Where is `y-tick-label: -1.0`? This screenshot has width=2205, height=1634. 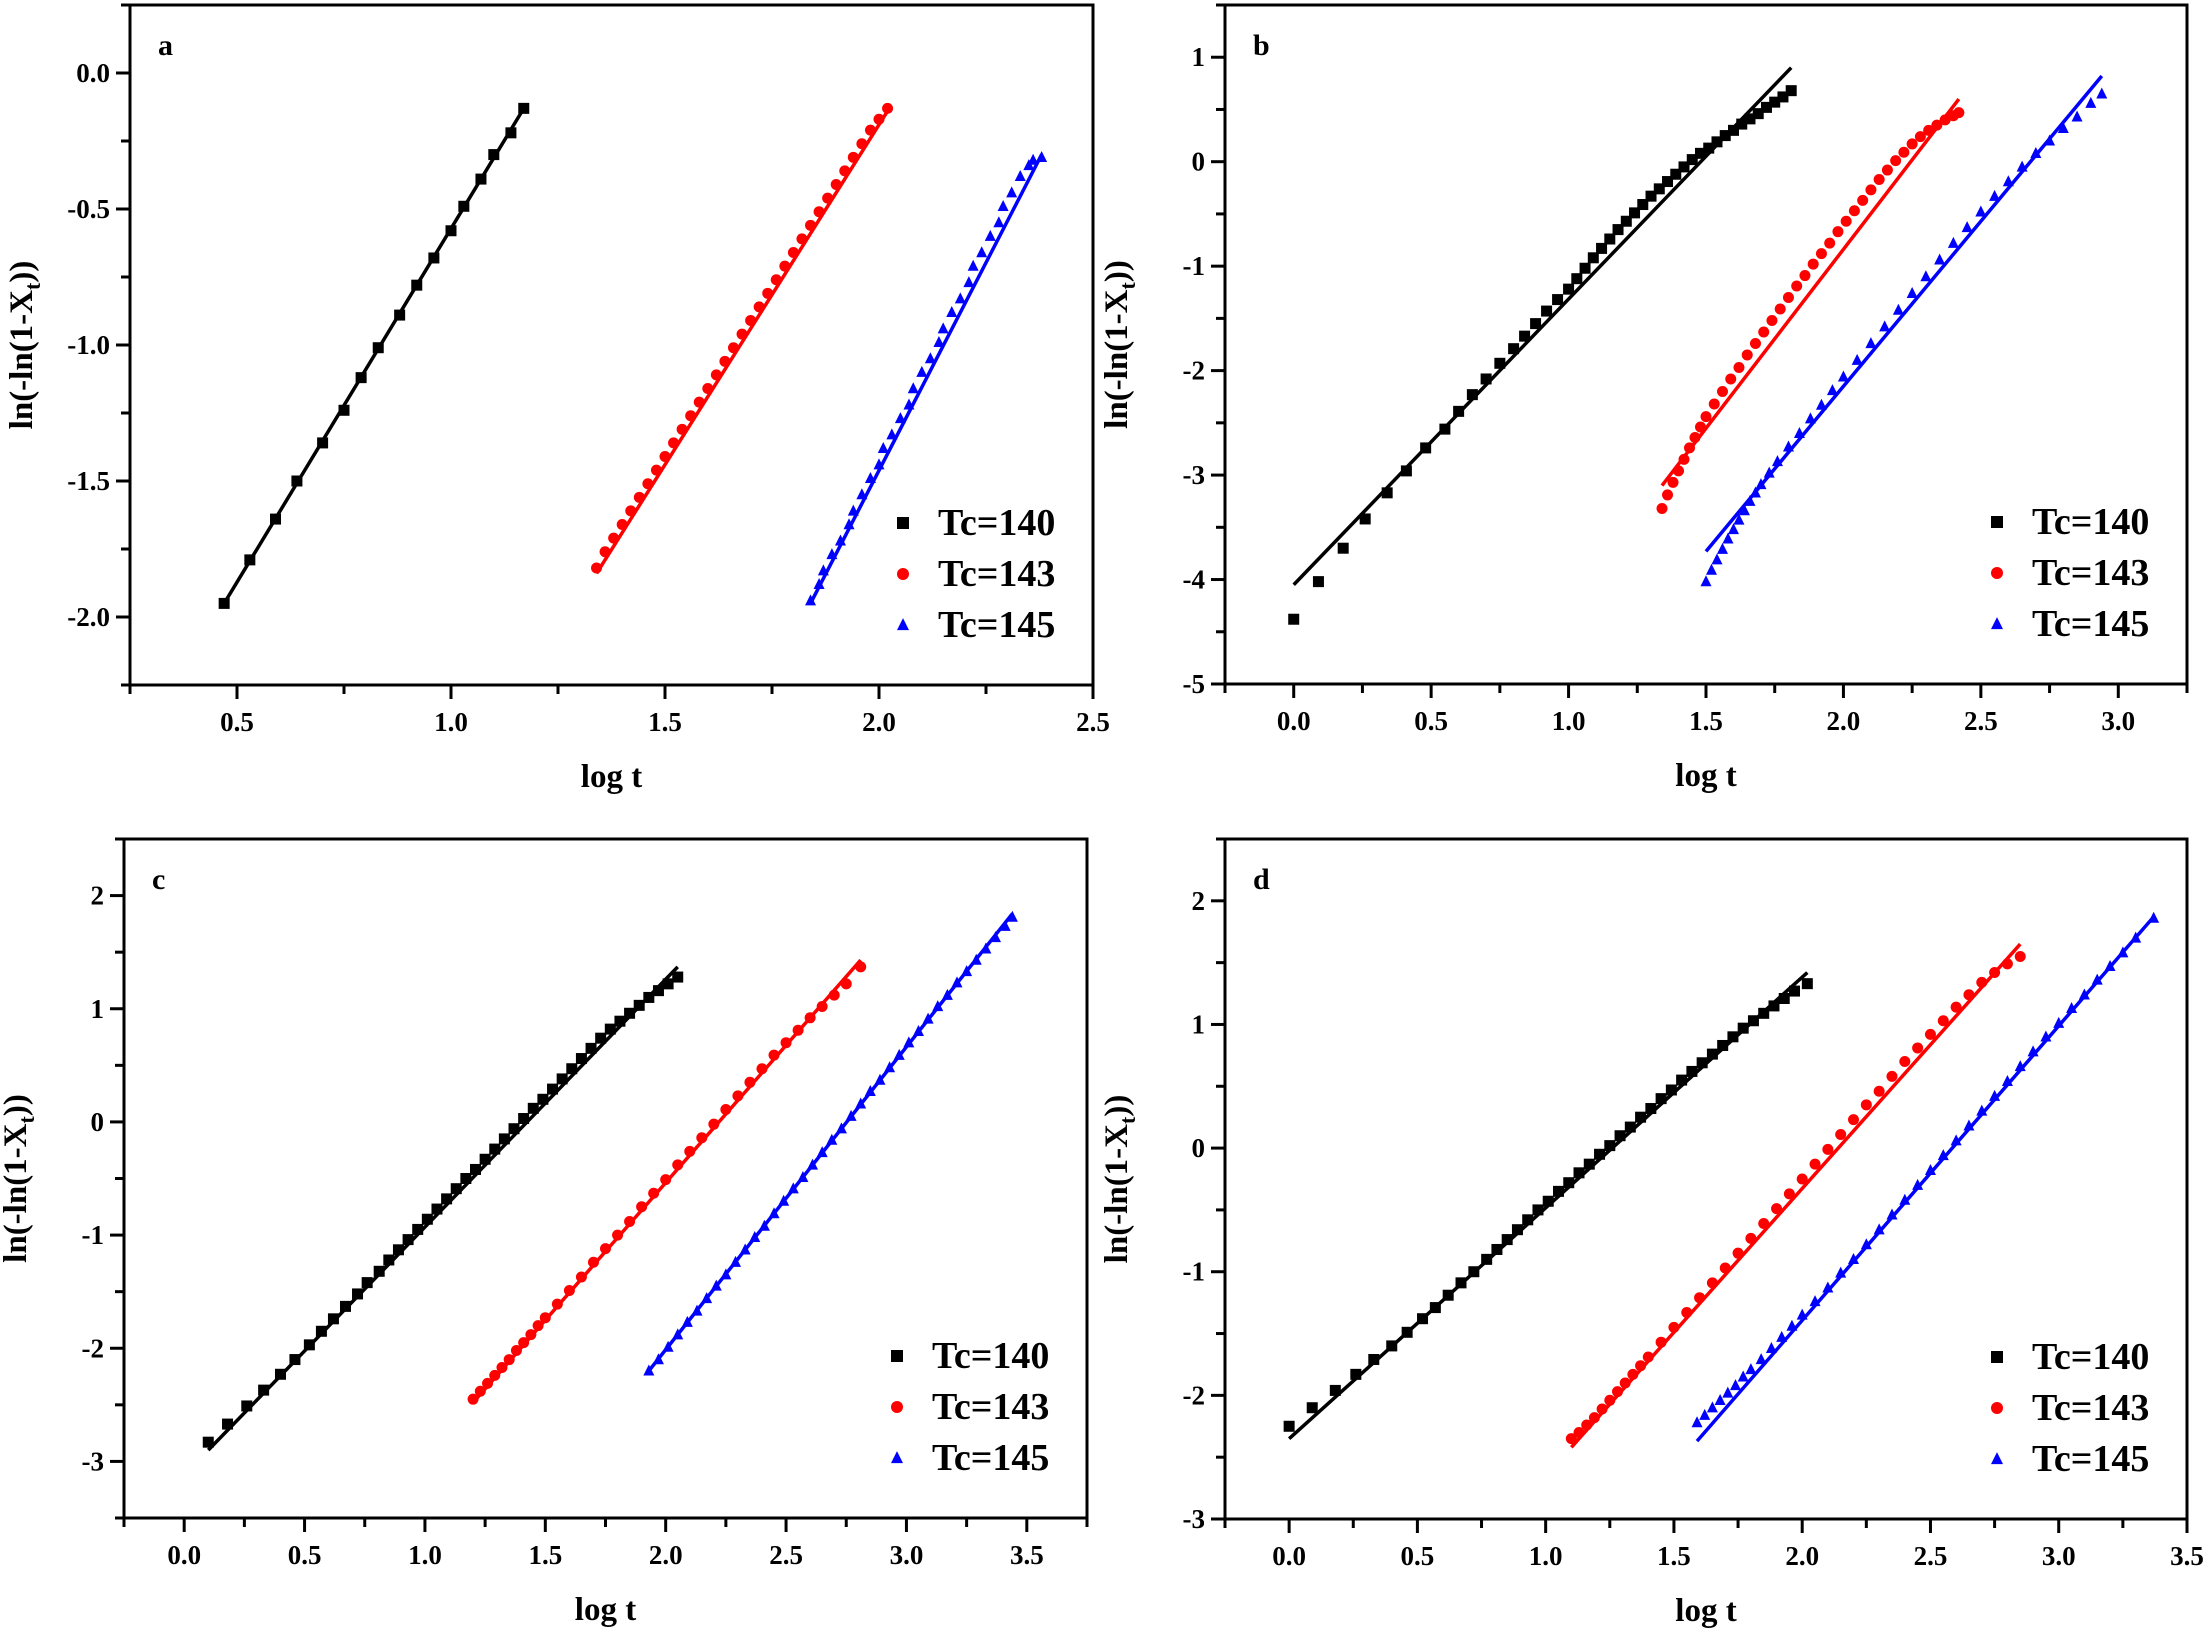
y-tick-label: -1.0 is located at coordinates (88, 345).